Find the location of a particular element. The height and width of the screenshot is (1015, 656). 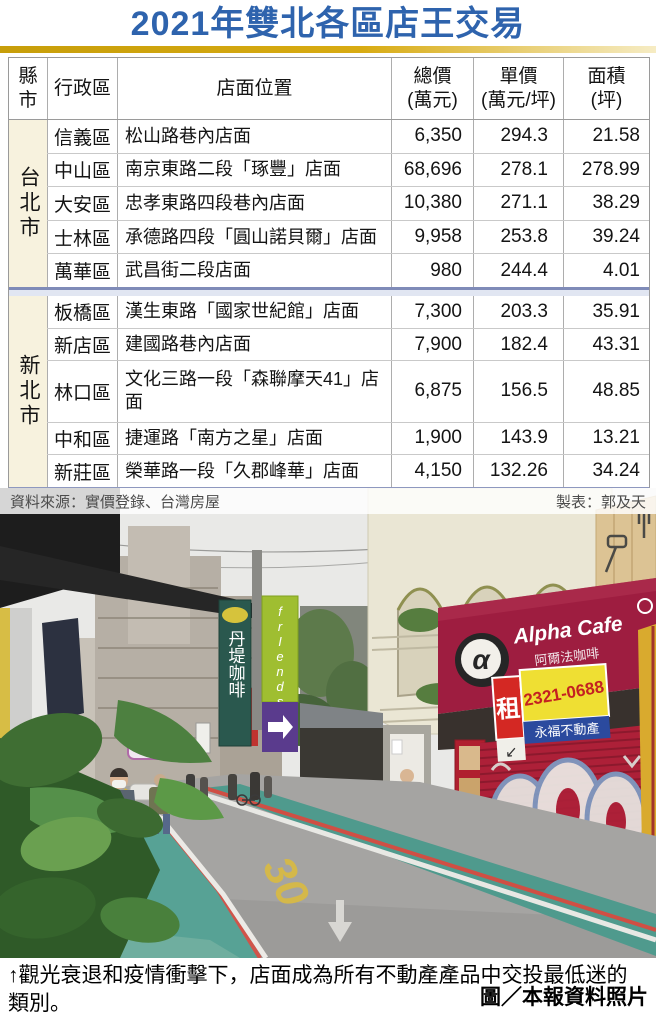

cell-total-price: 4,150 is located at coordinates (432, 471).